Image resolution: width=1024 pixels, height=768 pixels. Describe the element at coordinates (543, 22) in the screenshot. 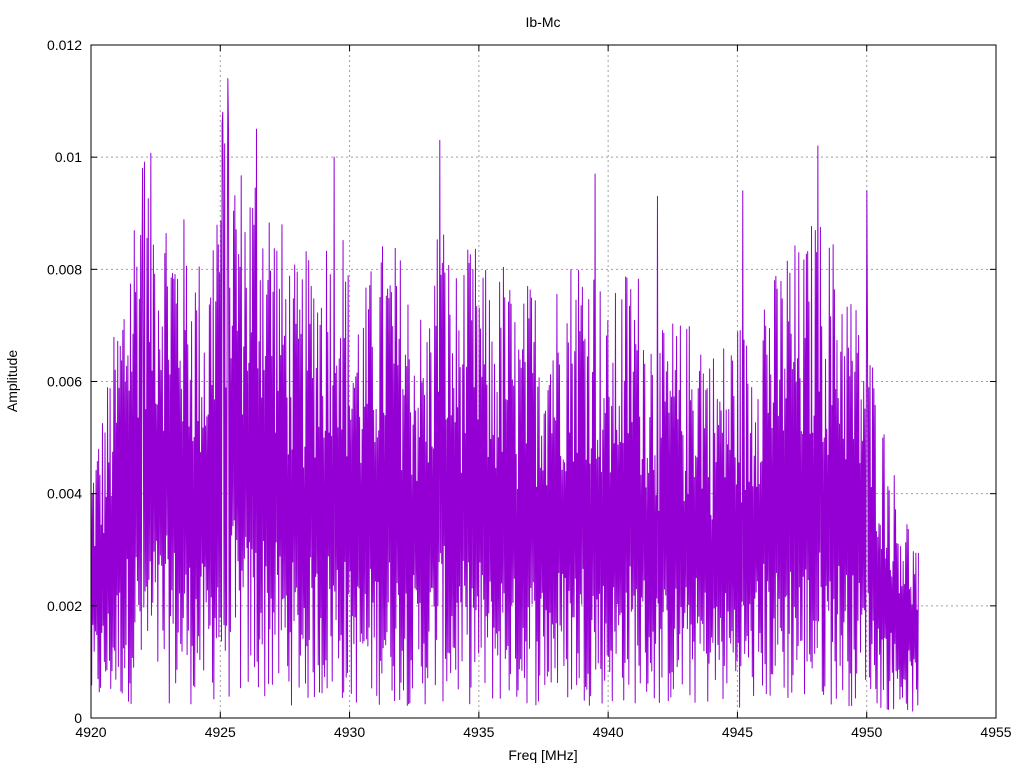

I see `chart-title: Ib-Mc` at that location.